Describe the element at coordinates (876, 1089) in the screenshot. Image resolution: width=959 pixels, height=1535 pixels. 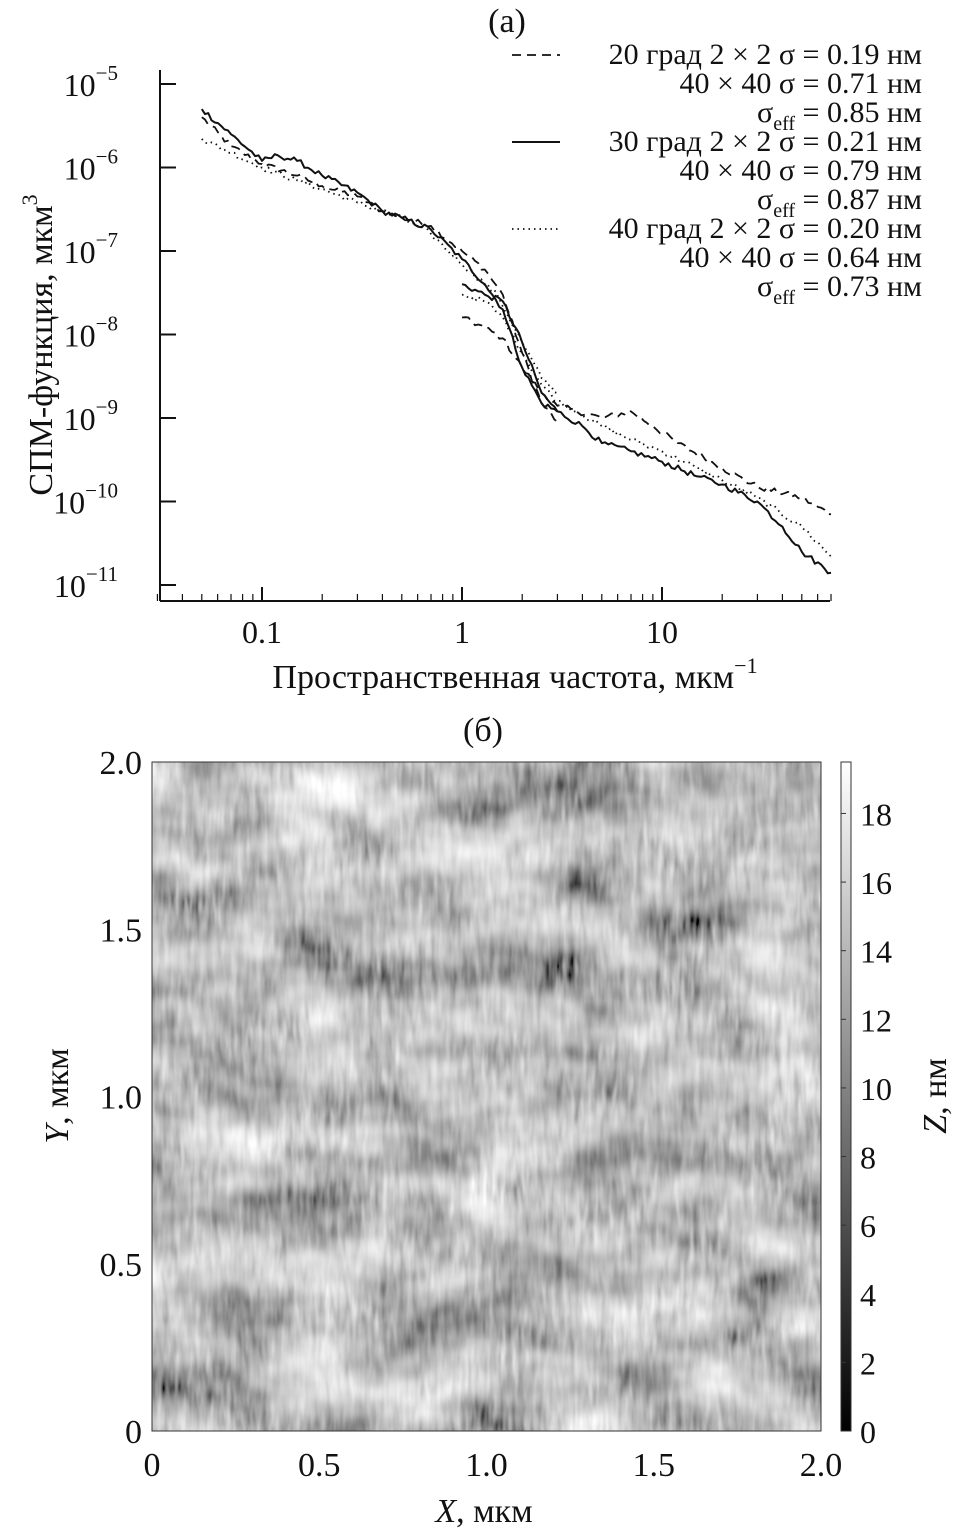
I see `colorbar-tick-label: 10` at that location.